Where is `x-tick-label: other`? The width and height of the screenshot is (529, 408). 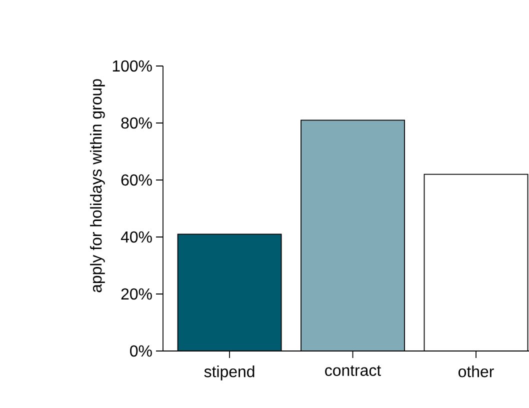 x-tick-label: other is located at coordinates (476, 372).